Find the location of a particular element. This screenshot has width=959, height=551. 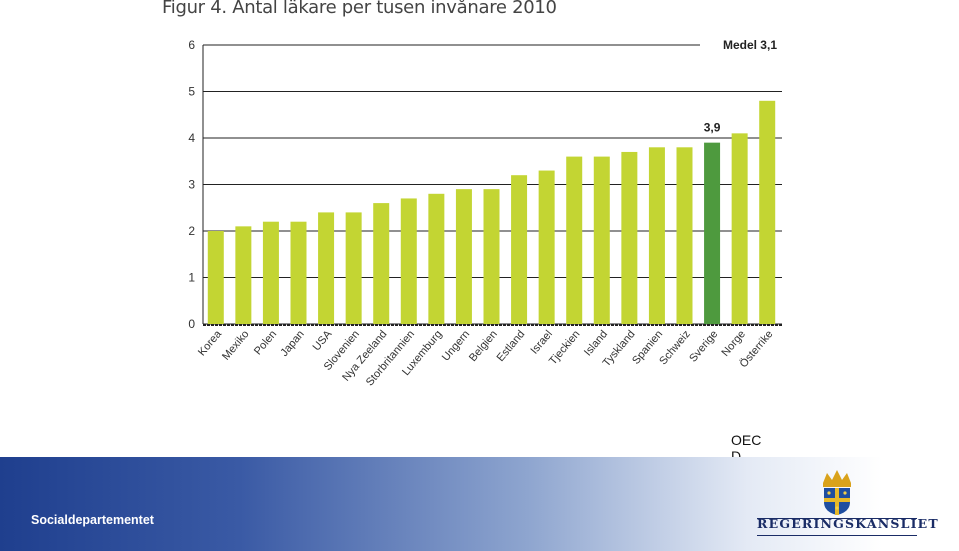

bar-spanien is located at coordinates (656, 235).